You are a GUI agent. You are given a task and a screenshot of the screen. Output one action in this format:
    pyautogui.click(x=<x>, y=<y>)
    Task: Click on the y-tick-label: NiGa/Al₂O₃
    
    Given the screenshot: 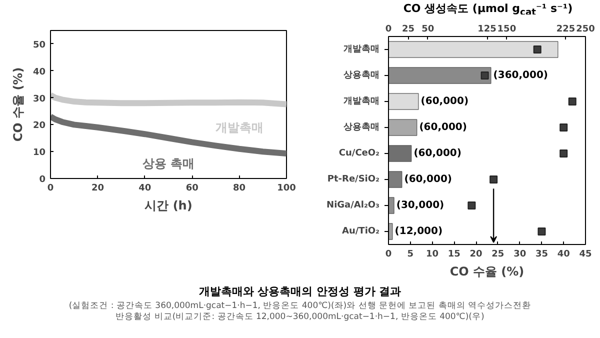 What is the action you would take?
    pyautogui.click(x=353, y=205)
    